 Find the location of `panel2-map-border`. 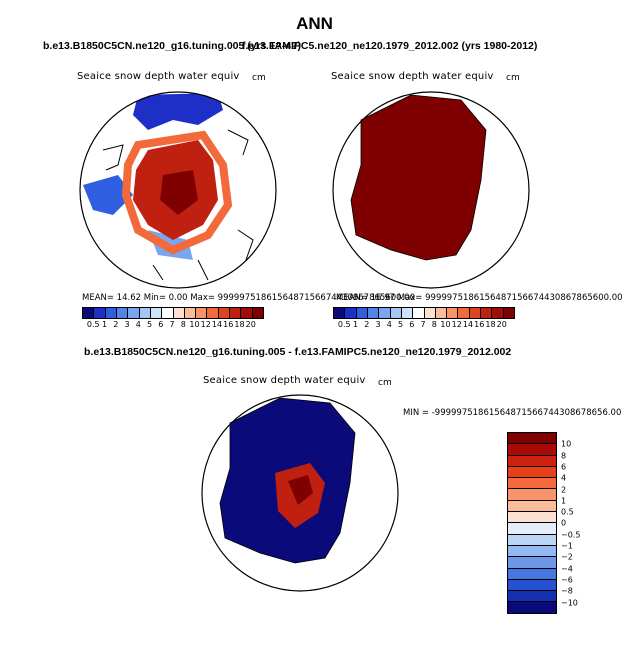

panel2-map-border is located at coordinates (431, 190).